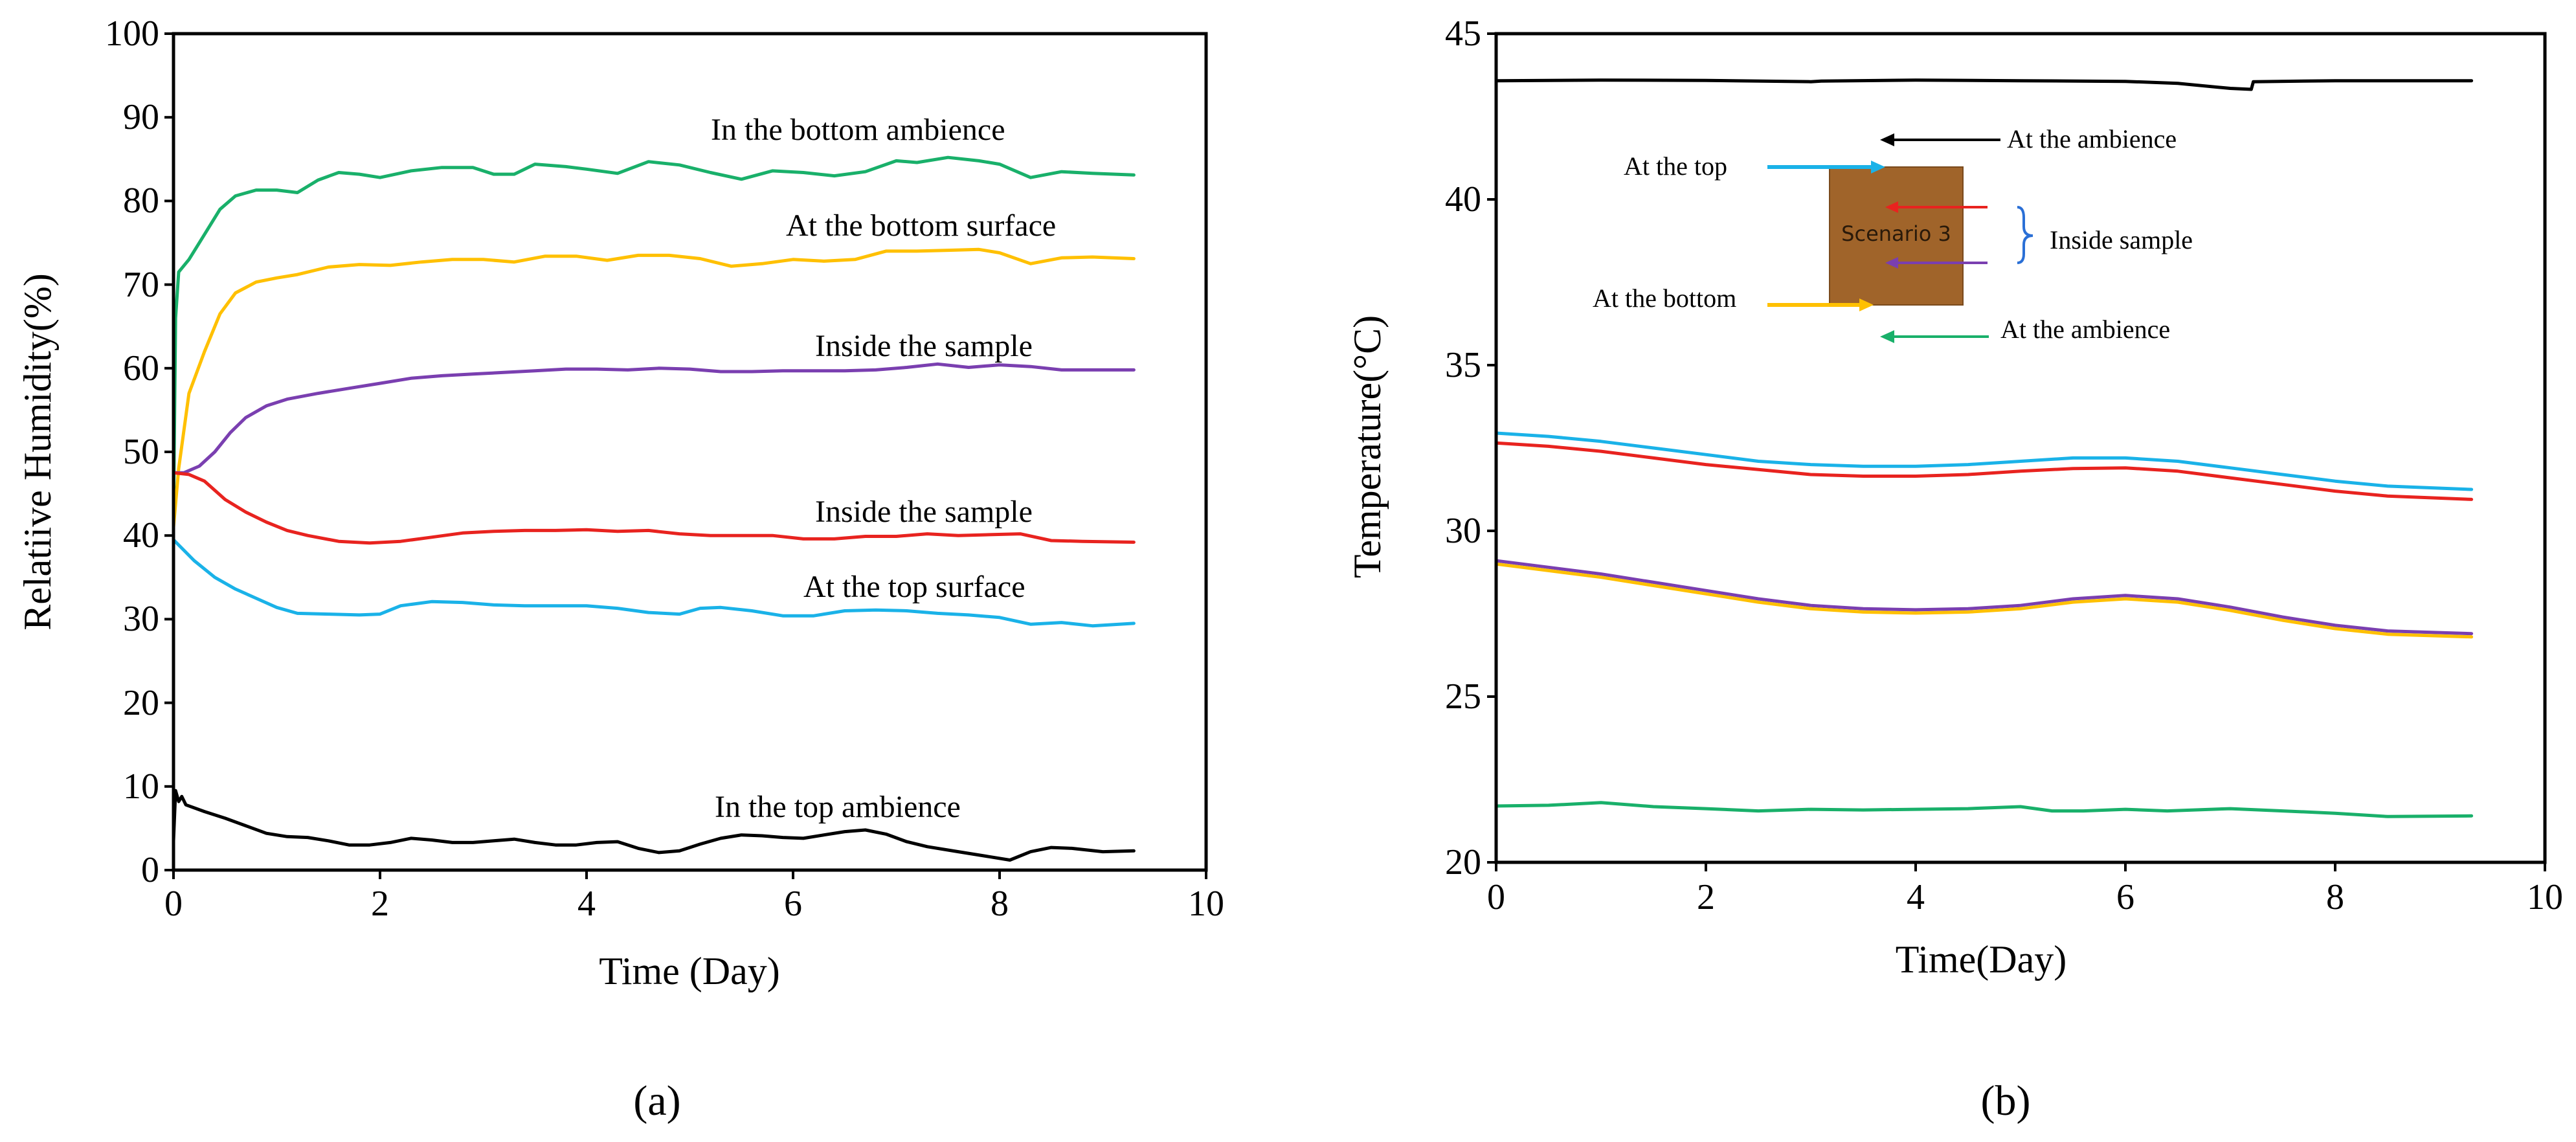 The height and width of the screenshot is (1142, 2576). Describe the element at coordinates (150, 870) in the screenshot. I see `chart-a-y-tick-0: 0` at that location.